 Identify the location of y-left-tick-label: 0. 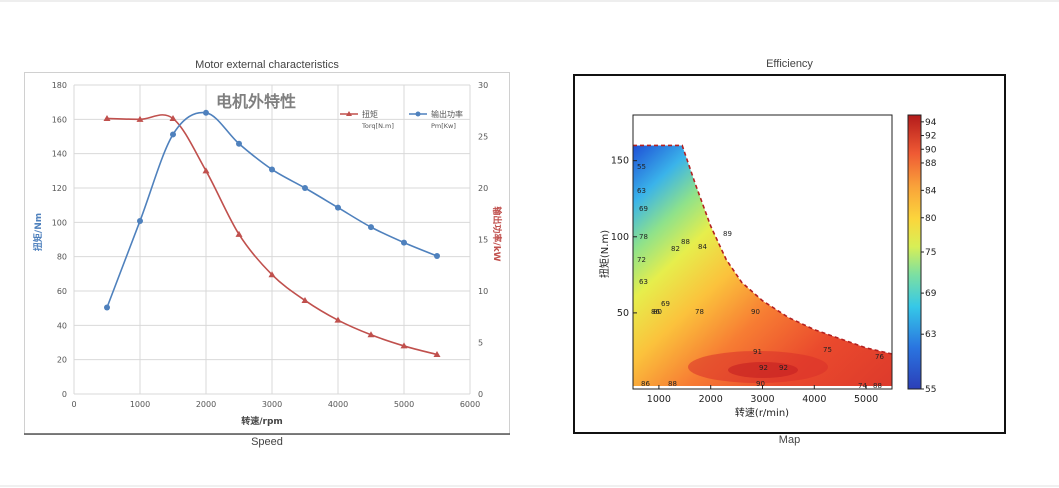
(64, 394).